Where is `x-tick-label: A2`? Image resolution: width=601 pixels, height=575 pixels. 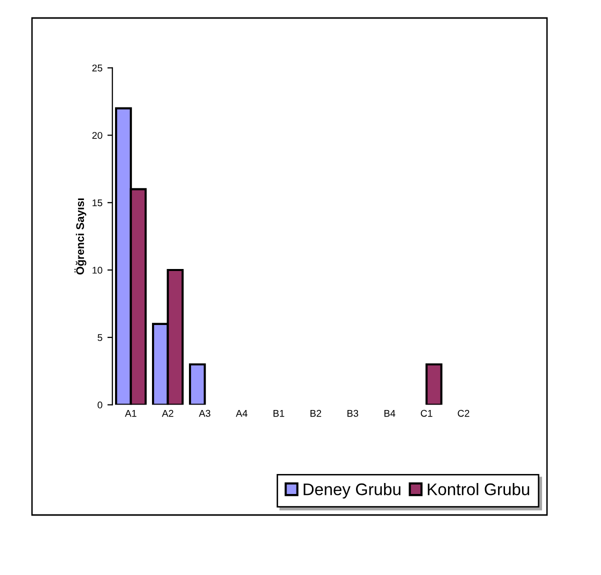
x-tick-label: A2 is located at coordinates (168, 413).